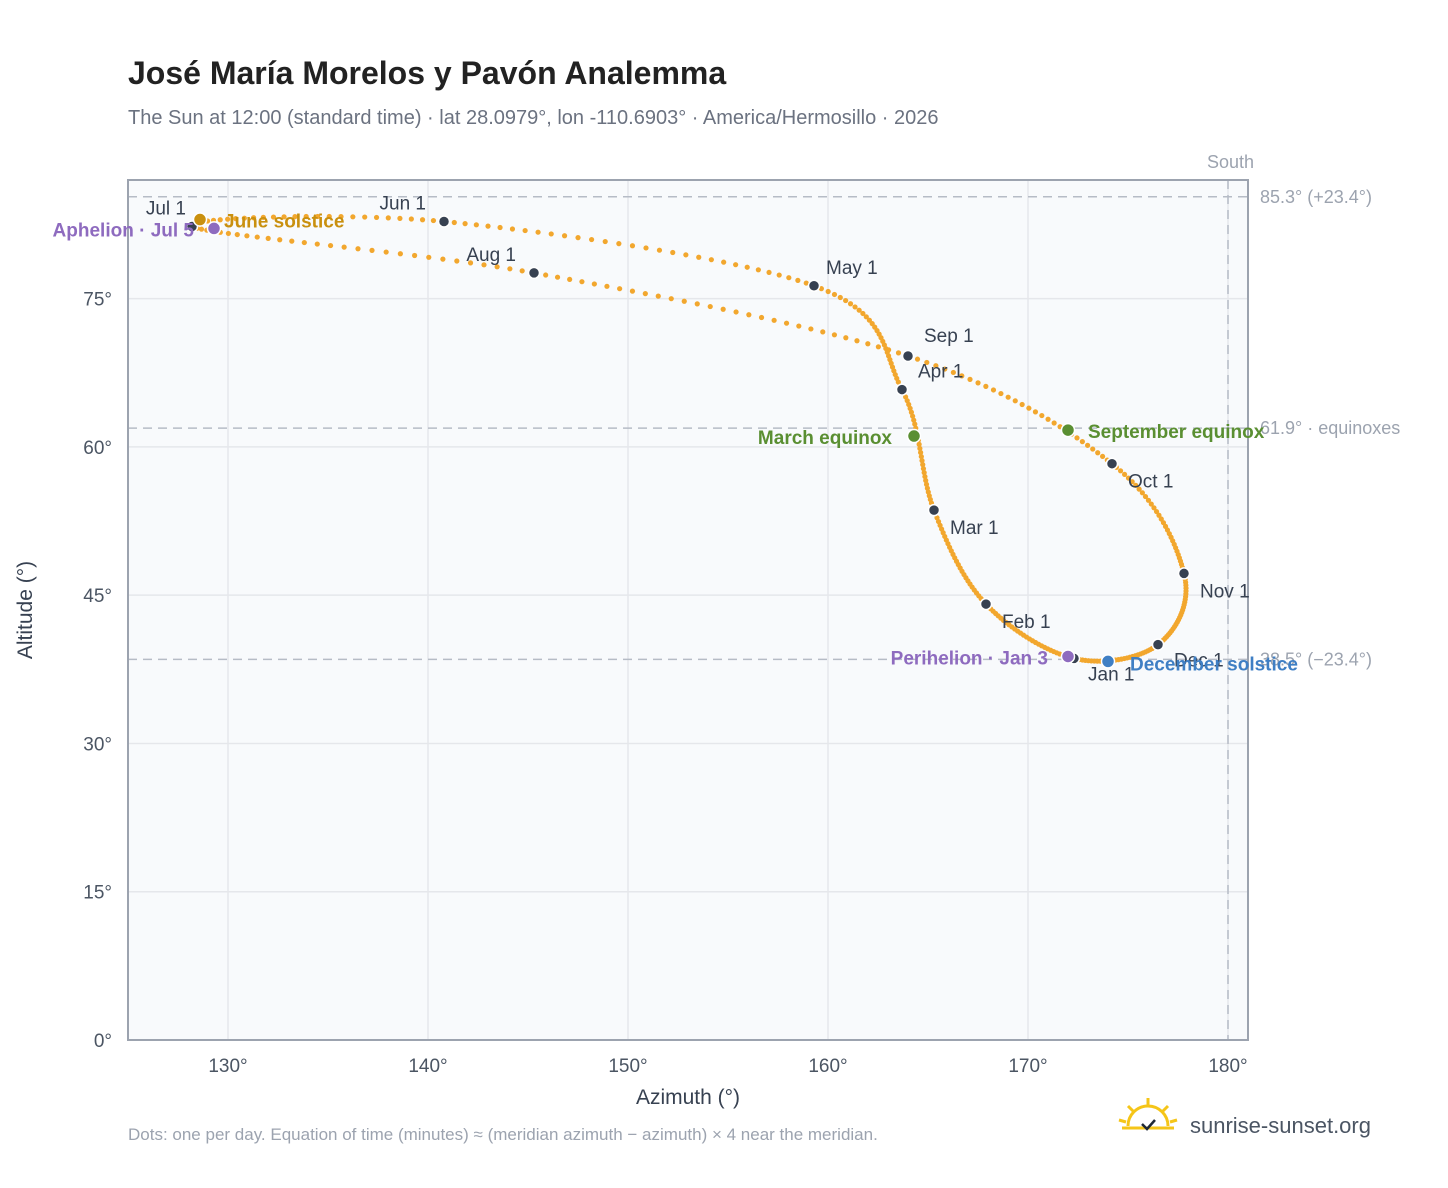 The image size is (1448, 1188). What do you see at coordinates (1227, 1066) in the screenshot?
I see `x-tick-label: 180°` at bounding box center [1227, 1066].